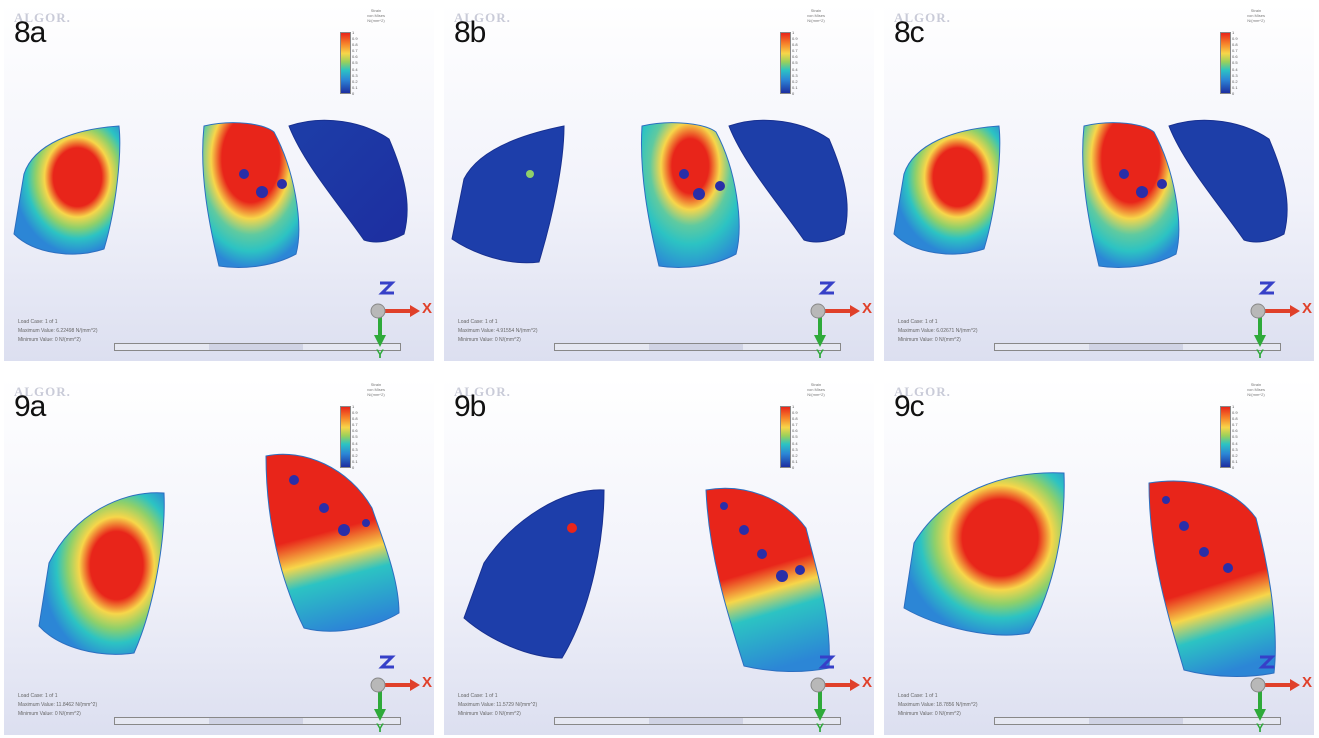 The image size is (1319, 738). Describe the element at coordinates (470, 406) in the screenshot. I see `panel-label: 9b` at that location.